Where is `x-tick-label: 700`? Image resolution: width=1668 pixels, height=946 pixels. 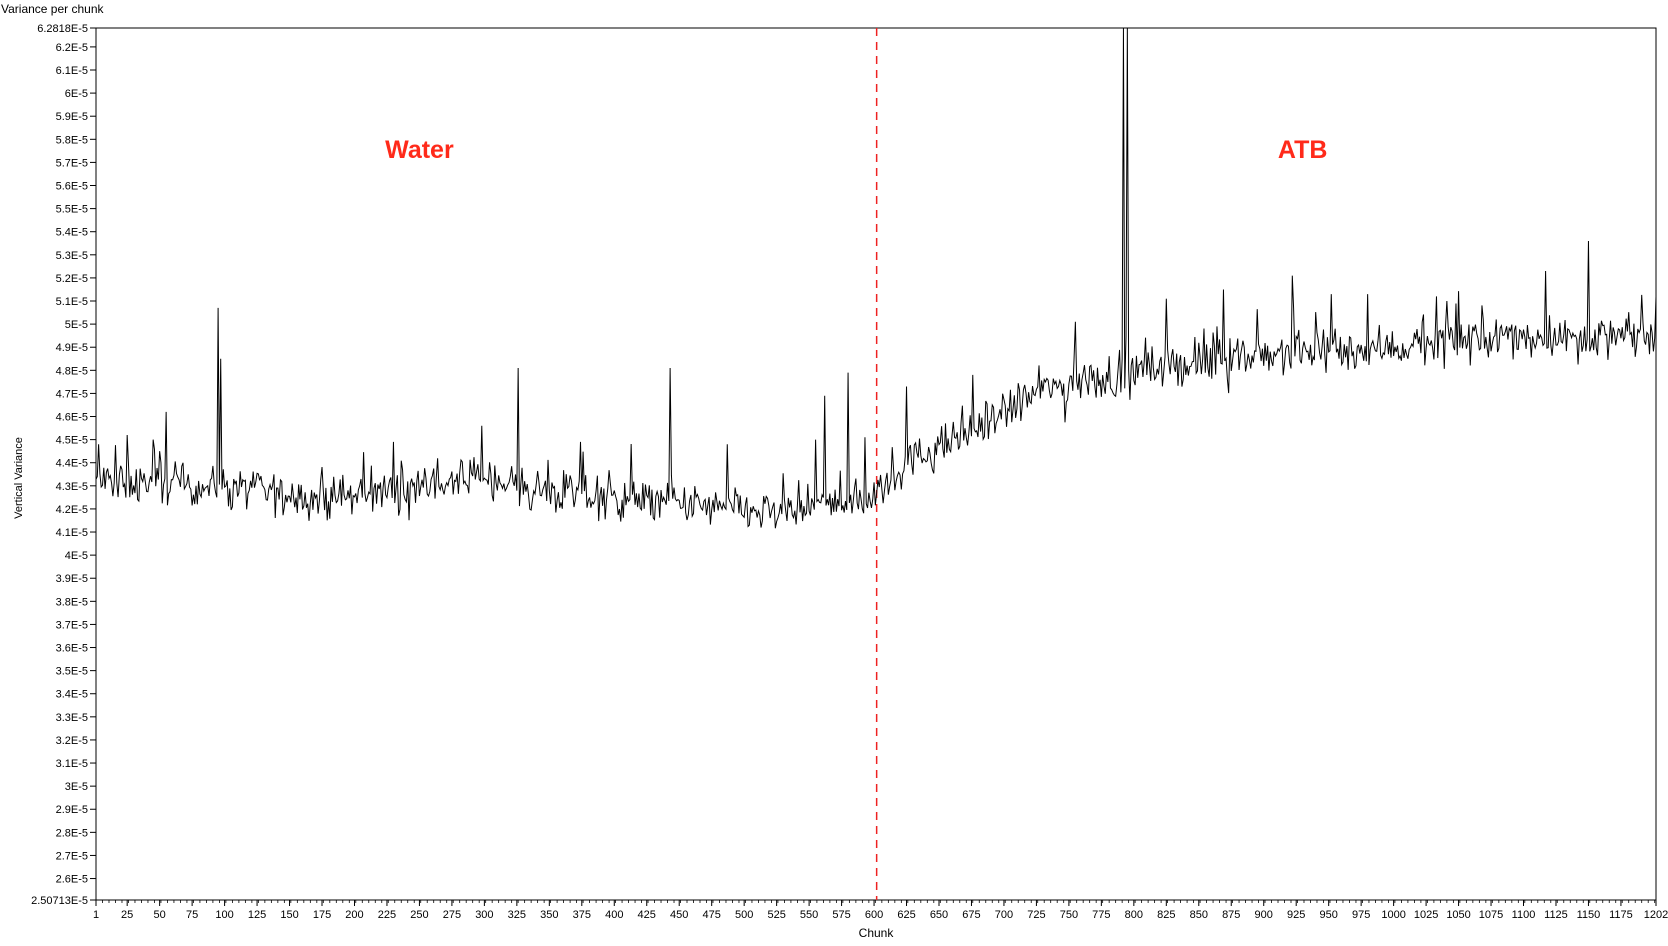
x-tick-label: 700 is located at coordinates (1004, 915).